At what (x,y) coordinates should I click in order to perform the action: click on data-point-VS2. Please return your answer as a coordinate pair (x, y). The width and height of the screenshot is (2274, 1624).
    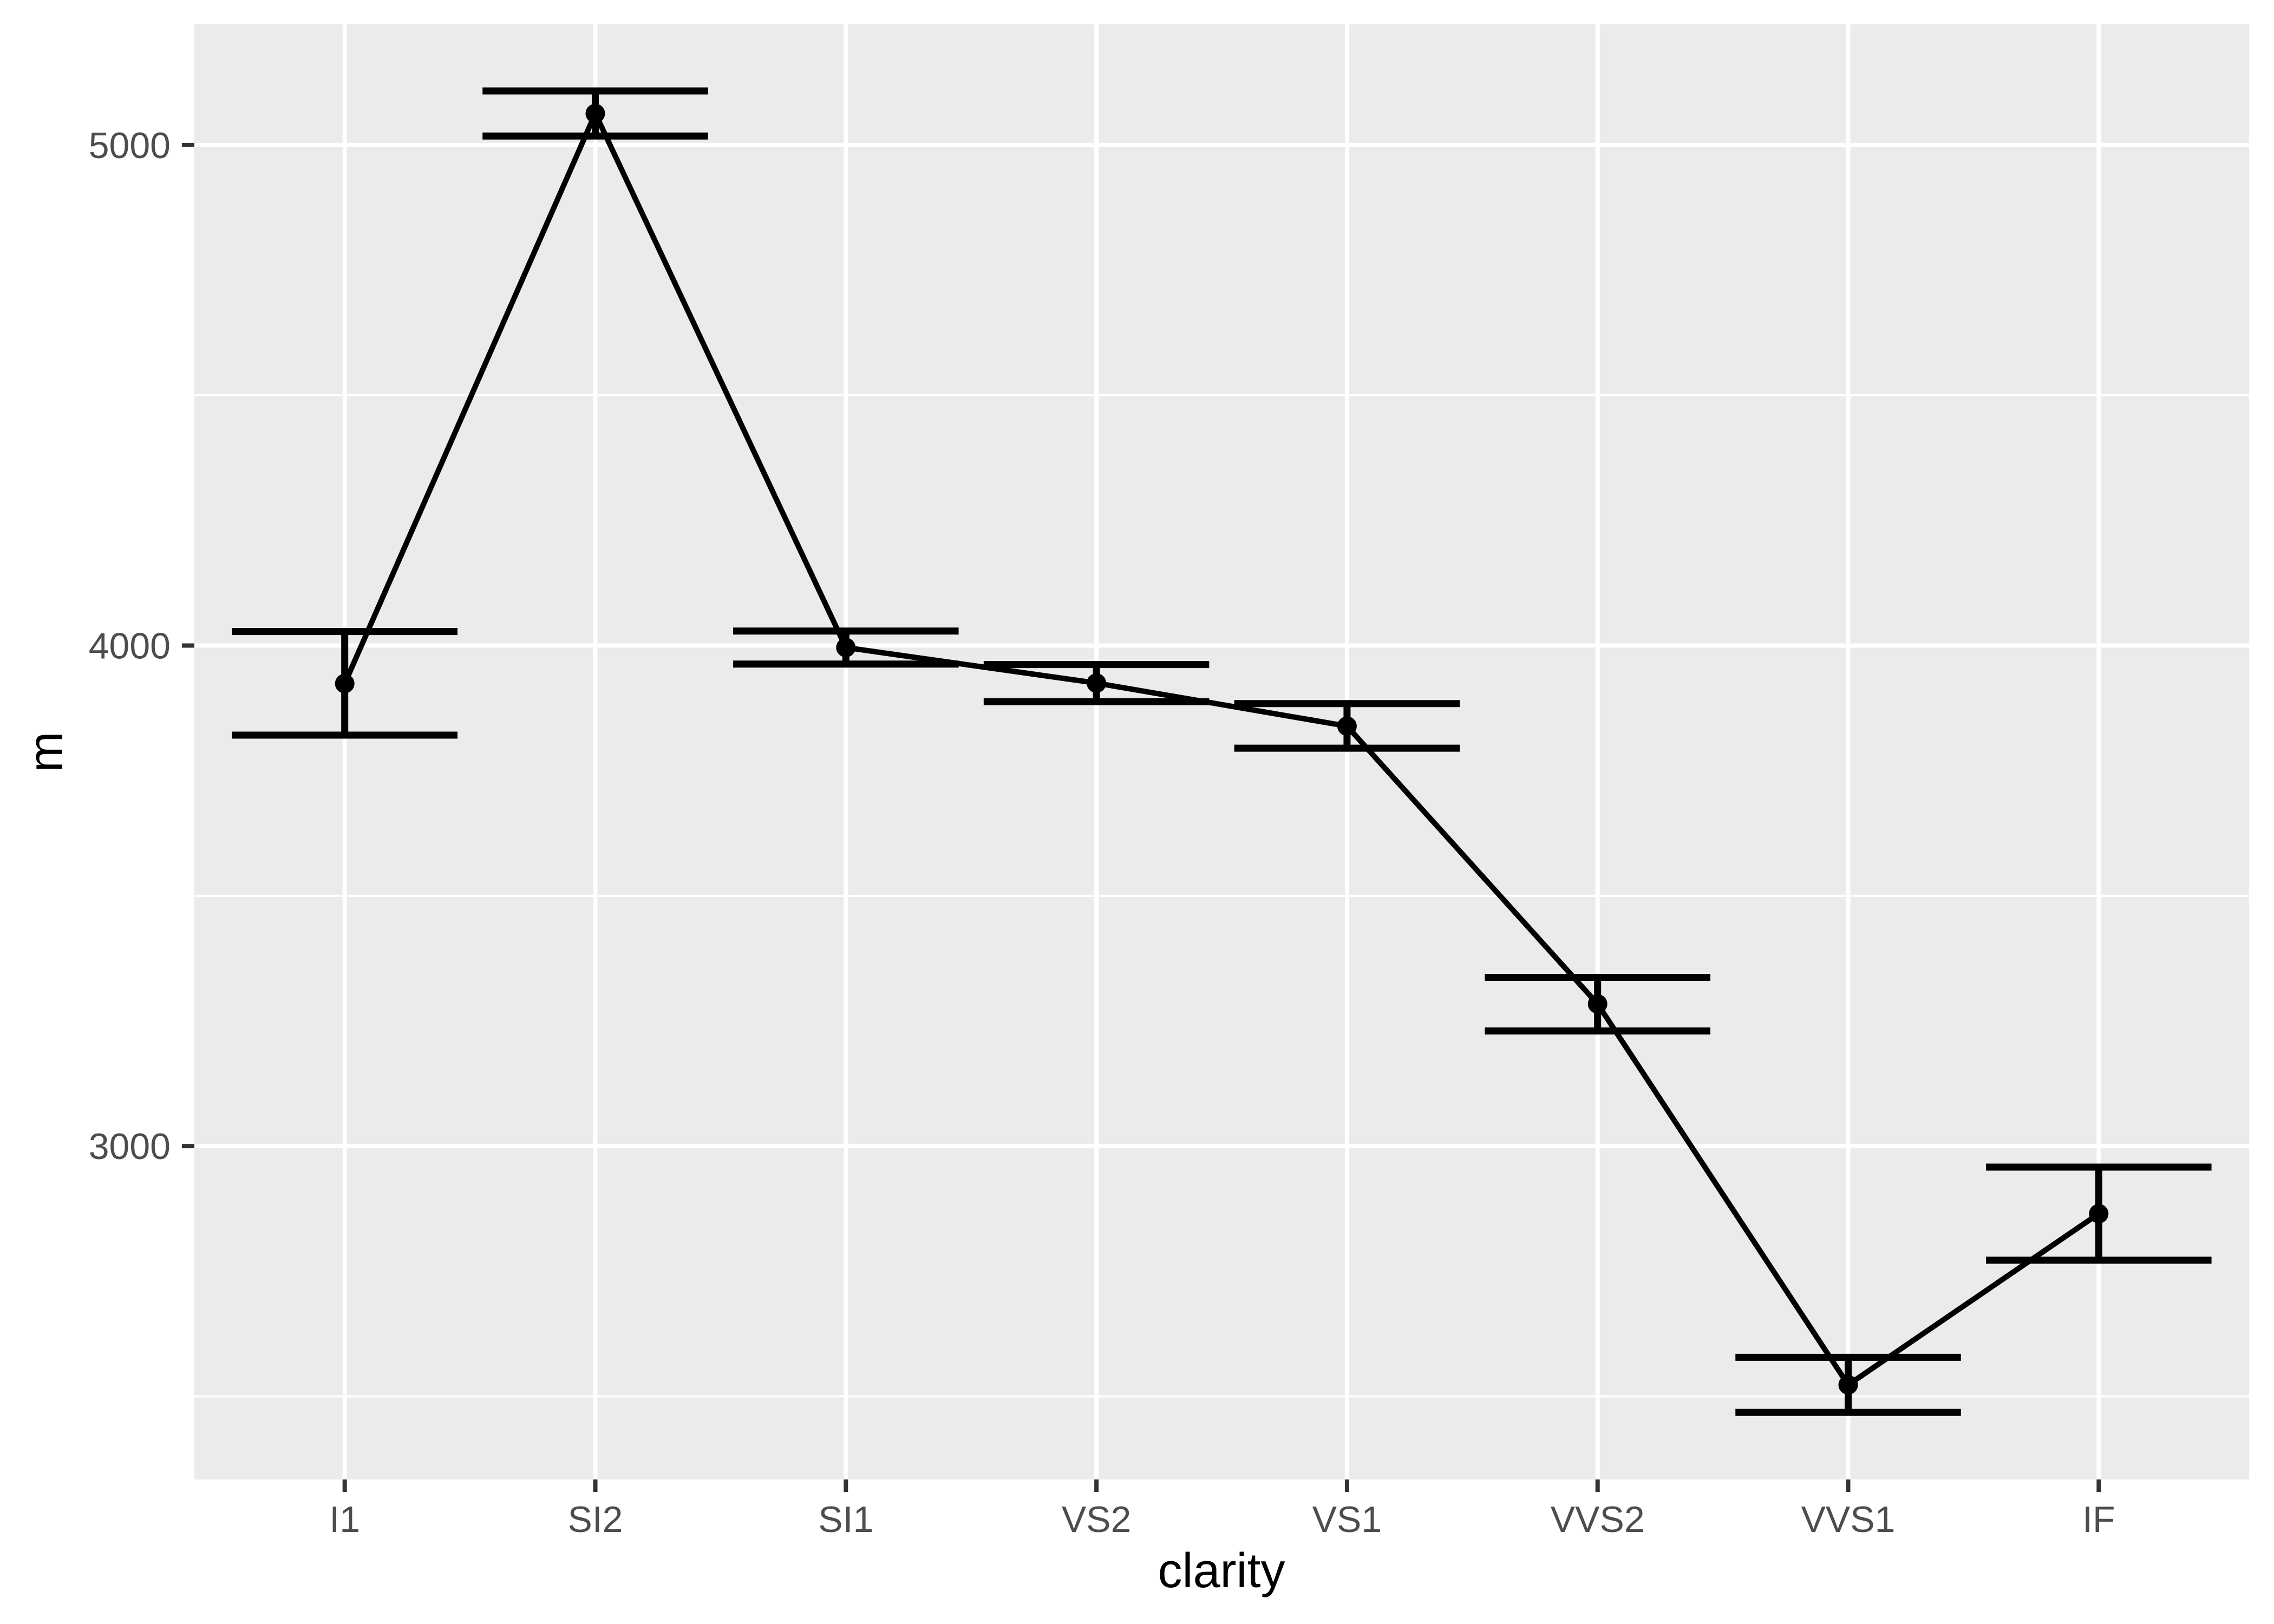
    Looking at the image, I should click on (1097, 683).